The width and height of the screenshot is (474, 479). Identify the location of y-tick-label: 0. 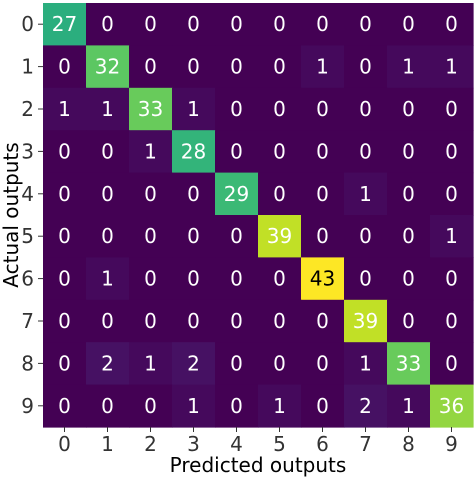
(27, 24).